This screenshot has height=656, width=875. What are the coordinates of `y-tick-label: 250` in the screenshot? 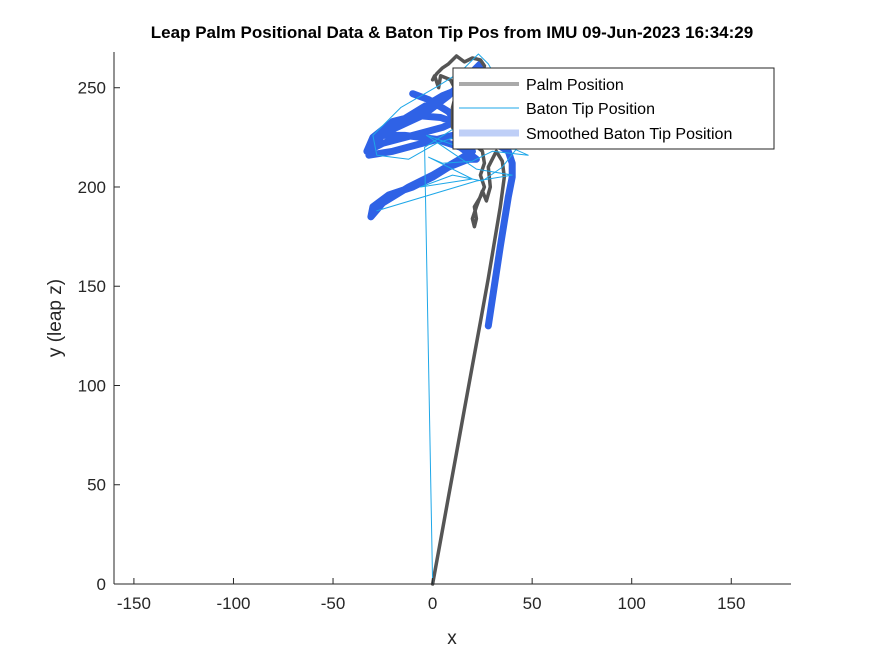 It's located at (92, 88).